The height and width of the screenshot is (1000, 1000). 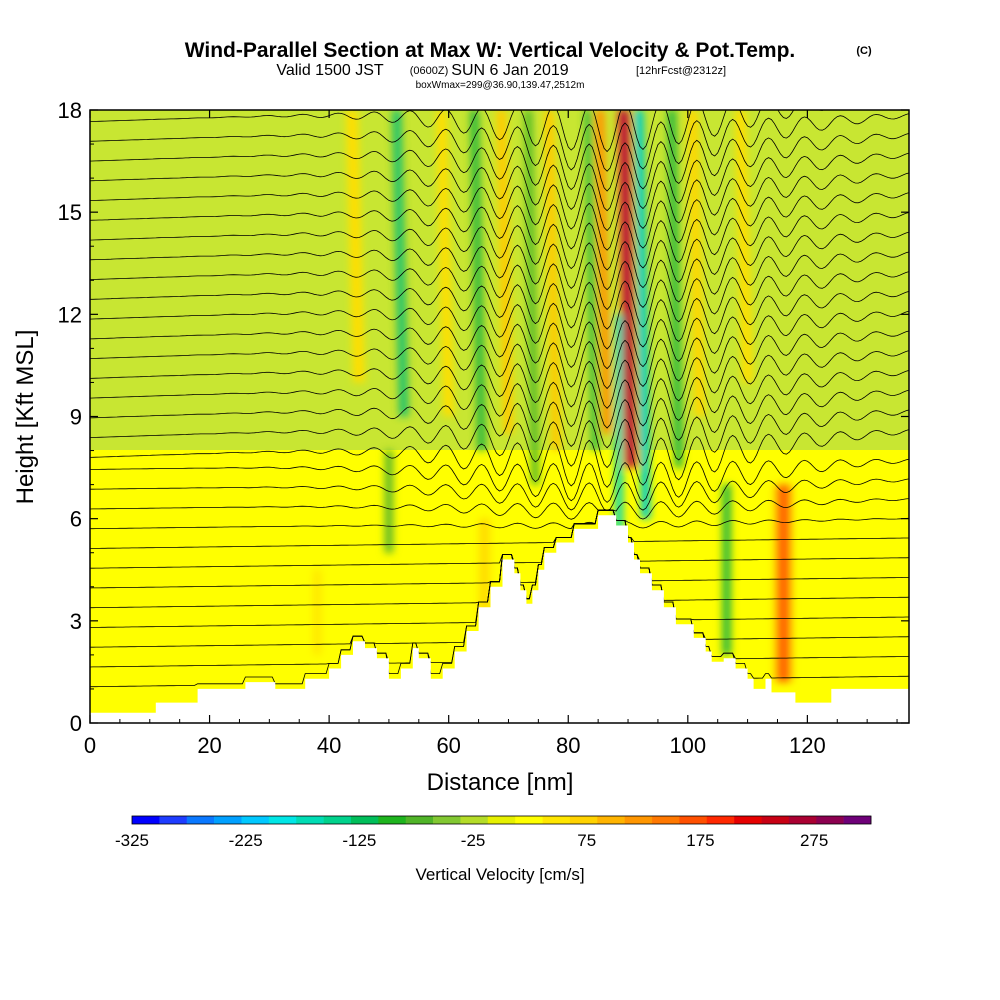 What do you see at coordinates (814, 840) in the screenshot?
I see `colorbar-tick-label: 275` at bounding box center [814, 840].